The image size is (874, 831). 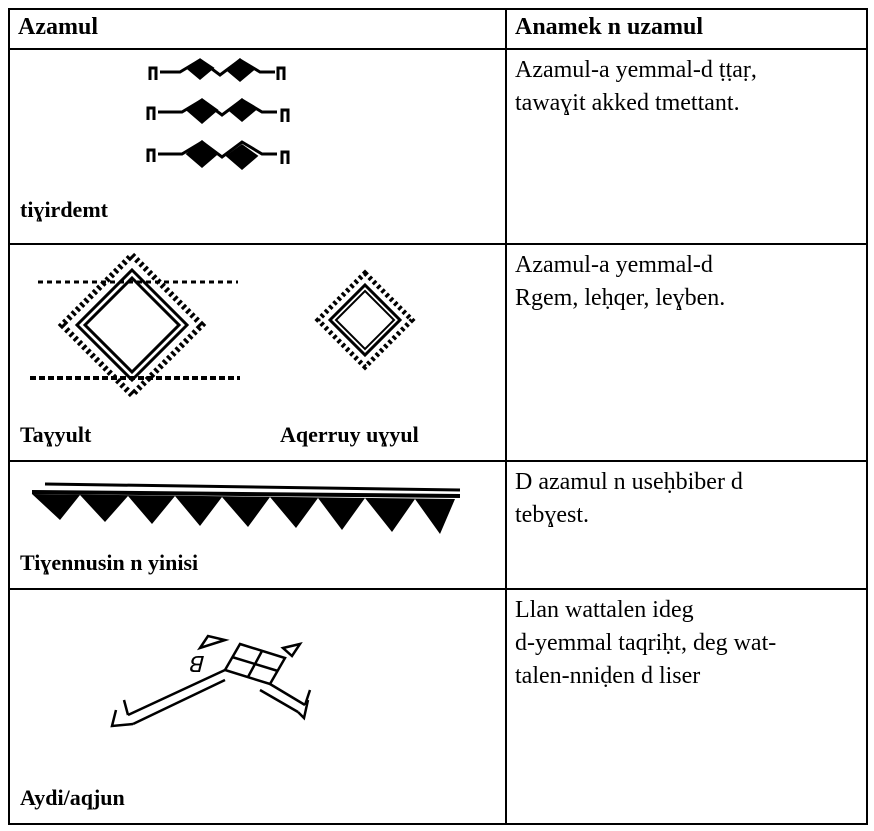 What do you see at coordinates (64, 209) in the screenshot?
I see `symbol-label: tiɣirdemt` at bounding box center [64, 209].